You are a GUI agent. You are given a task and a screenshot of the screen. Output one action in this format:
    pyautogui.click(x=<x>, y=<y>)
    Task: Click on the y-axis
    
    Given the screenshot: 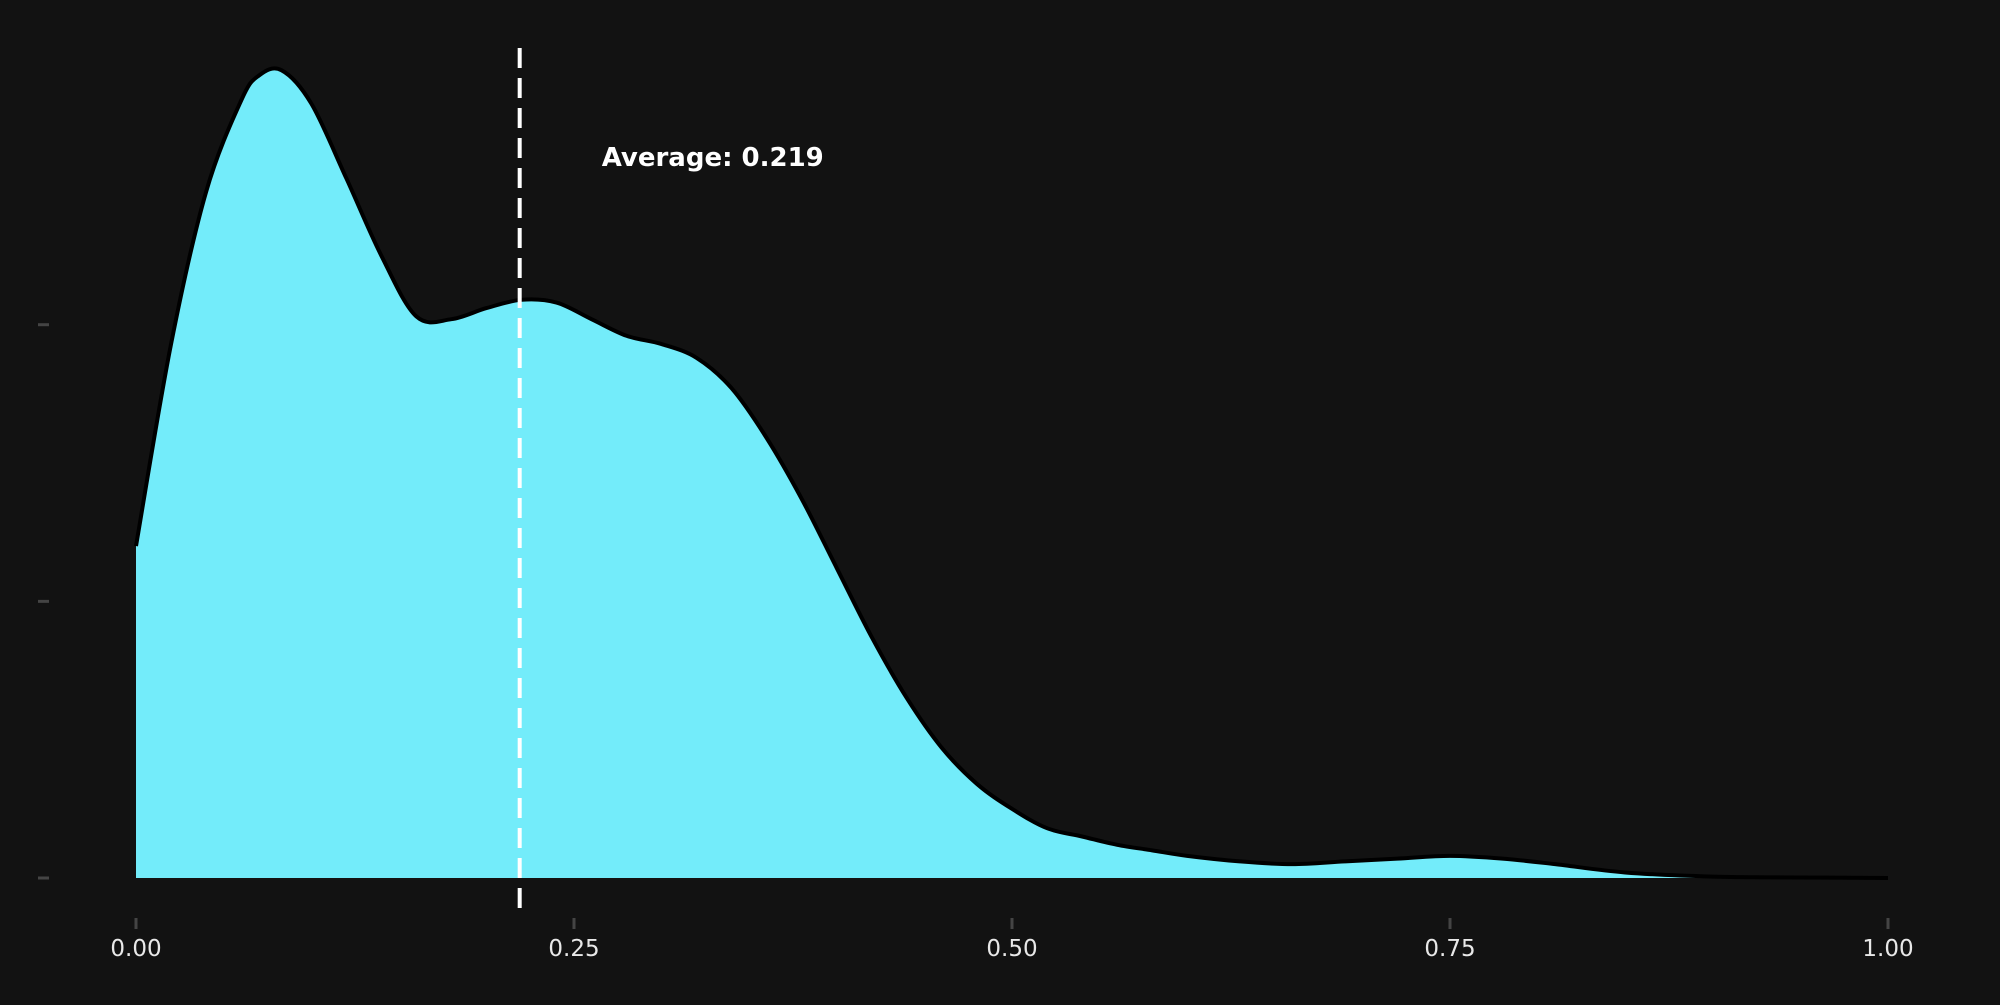 What is the action you would take?
    pyautogui.click(x=43, y=601)
    